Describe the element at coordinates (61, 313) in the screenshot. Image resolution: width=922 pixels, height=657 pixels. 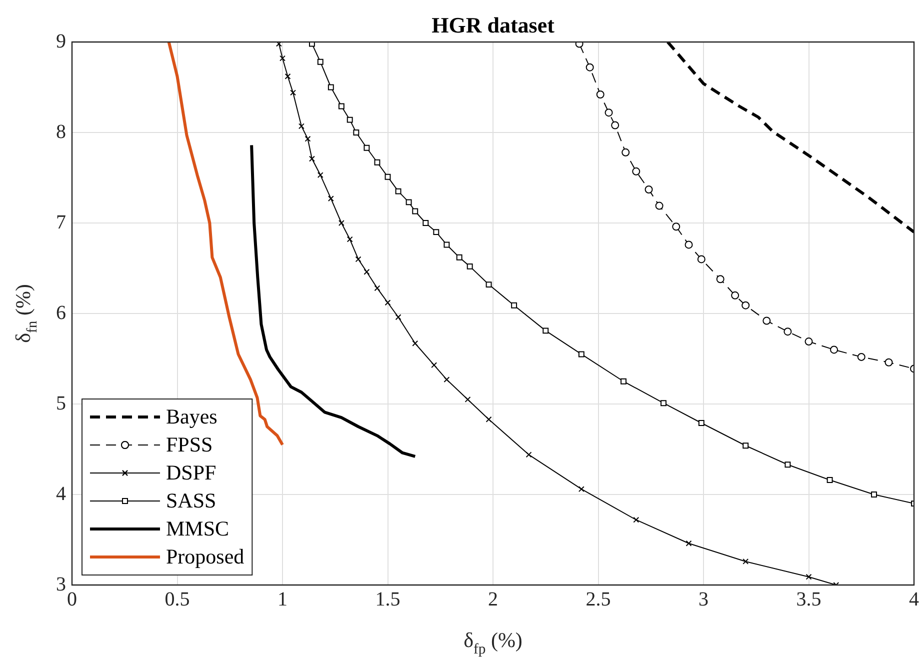
I see `y-tick-label: 6` at that location.